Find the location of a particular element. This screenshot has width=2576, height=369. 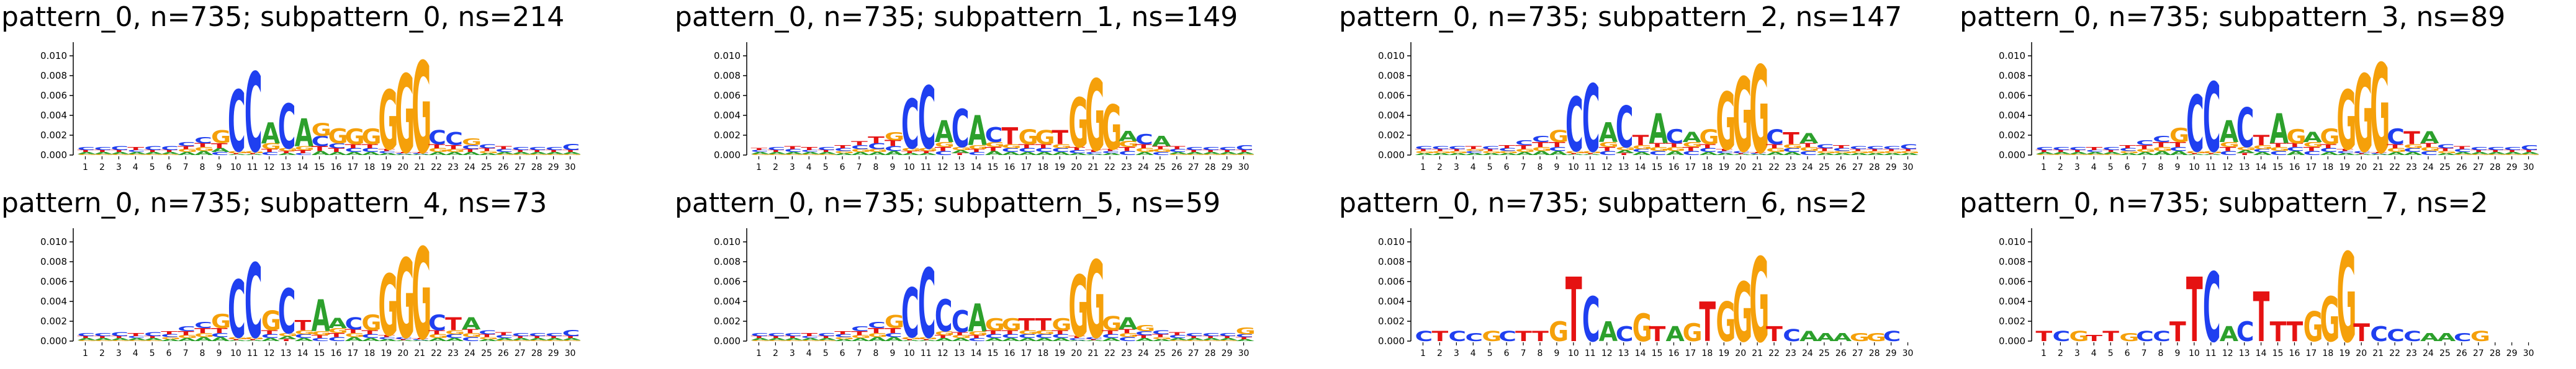

x-tick-label: 21 is located at coordinates (1093, 167).